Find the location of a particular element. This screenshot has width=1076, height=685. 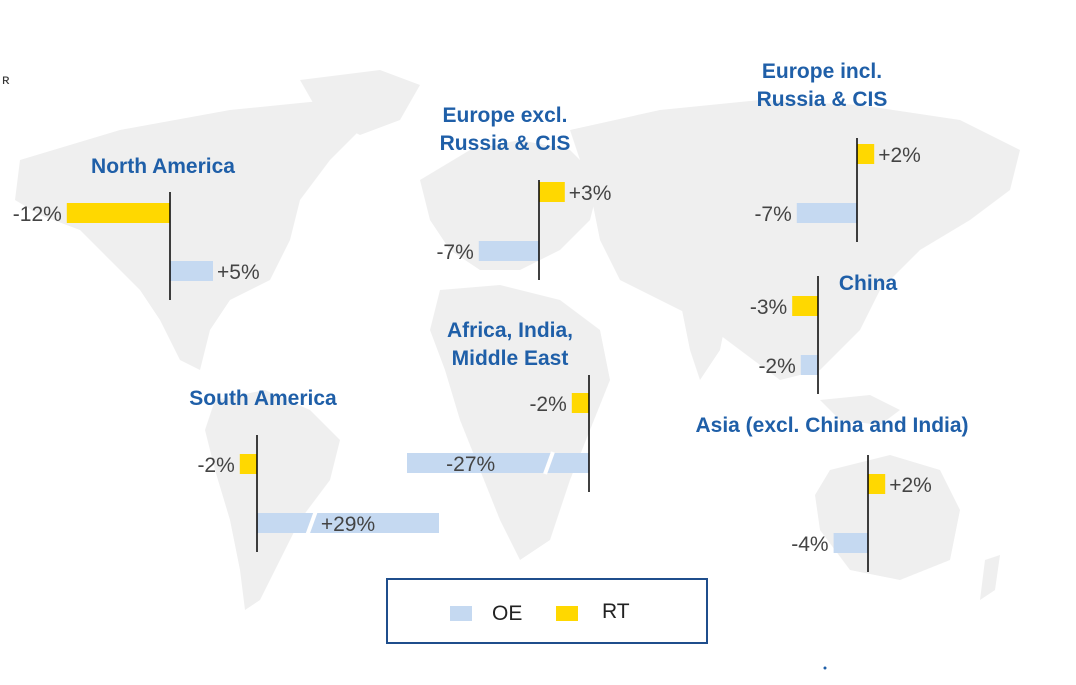

legend-label-oe: OE is located at coordinates (507, 613).